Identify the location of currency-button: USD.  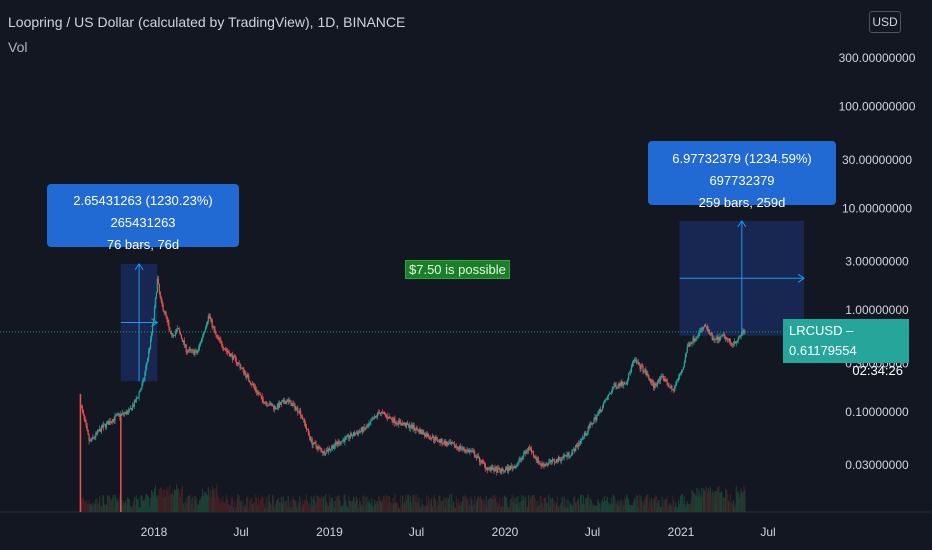
(885, 22).